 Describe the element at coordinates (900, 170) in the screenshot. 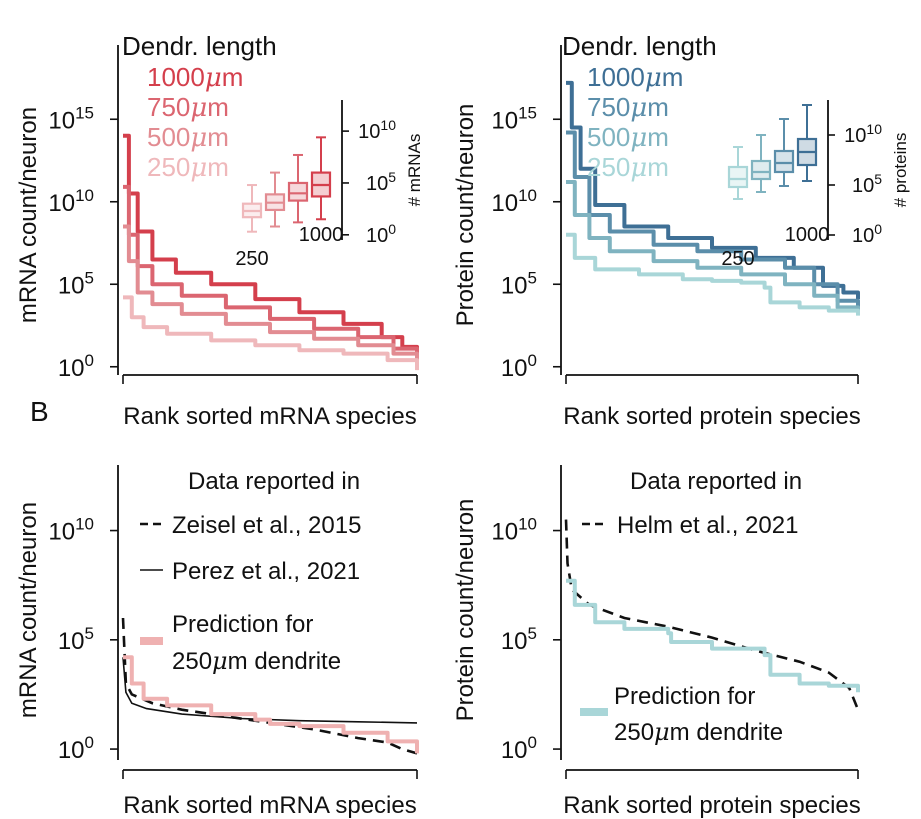

I see `inset-y-label: # proteins` at that location.